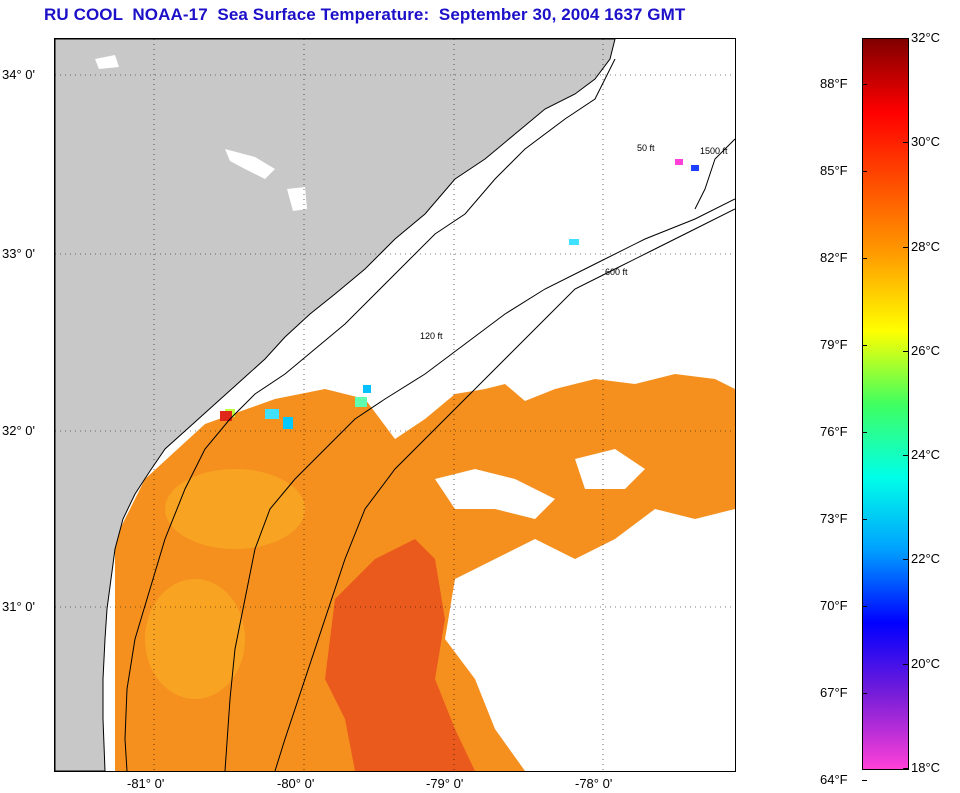 This screenshot has height=793, width=960. What do you see at coordinates (18, 74) in the screenshot?
I see `lat-label-34: 34° 0'` at bounding box center [18, 74].